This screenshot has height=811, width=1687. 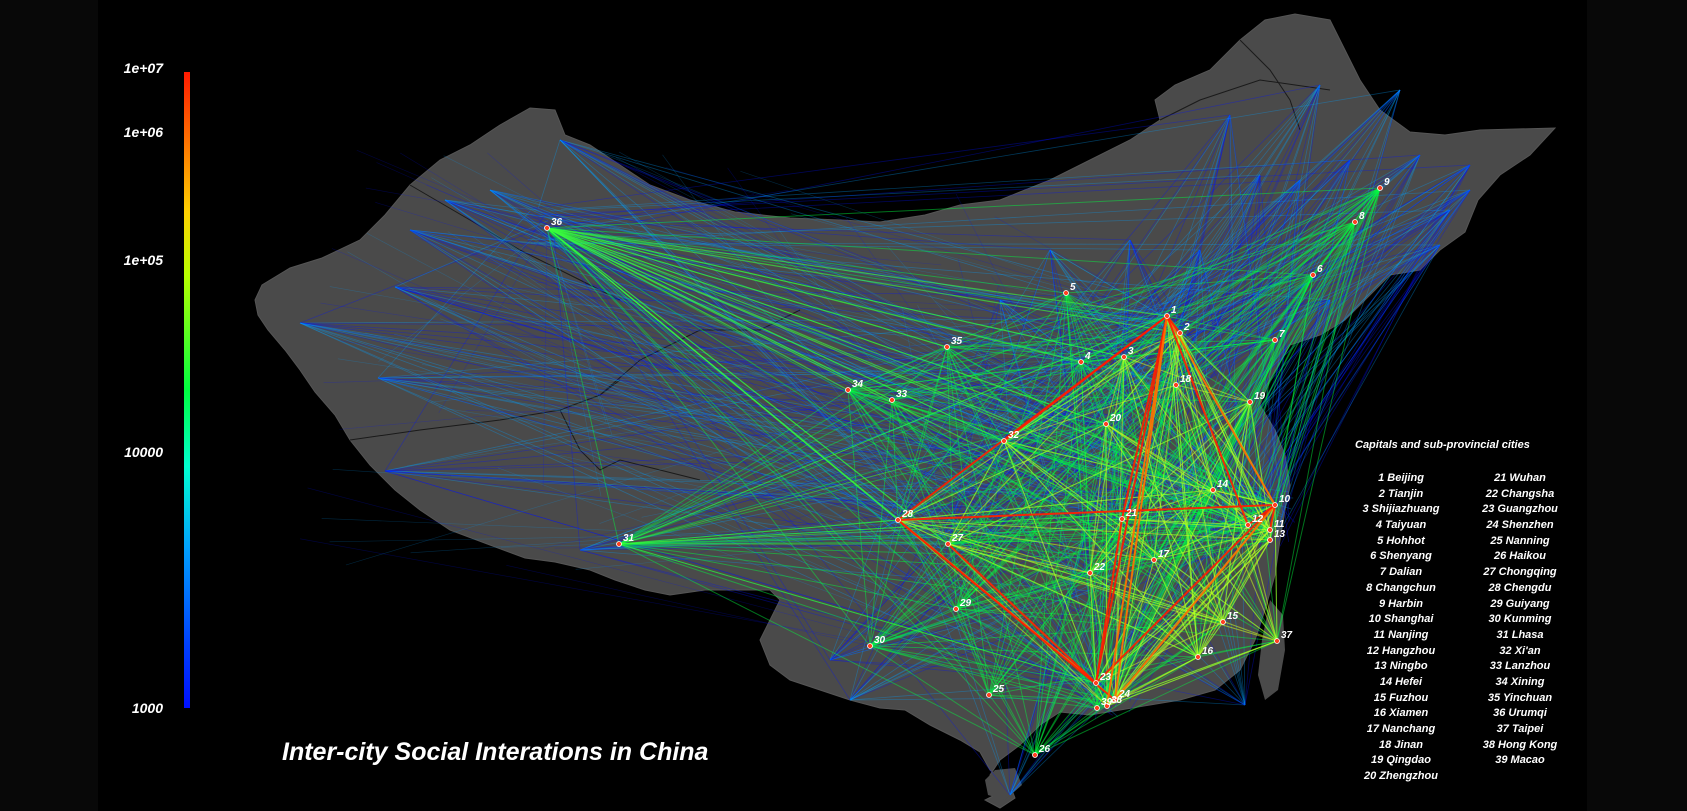 I want to click on city-label: 6, so click(x=1320, y=269).